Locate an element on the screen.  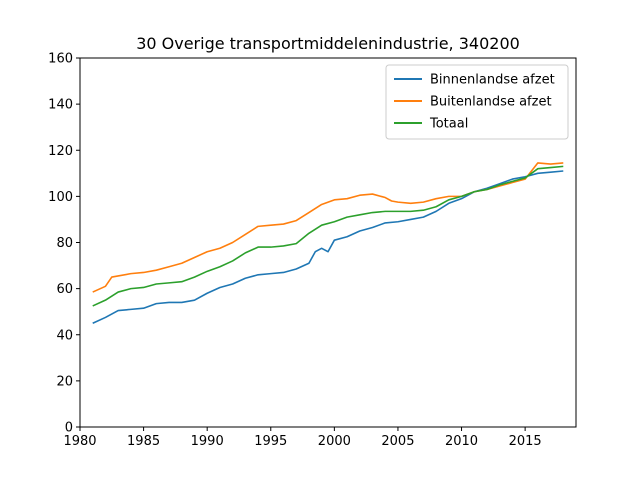
x-tick-label: 1995 is located at coordinates (270, 441).